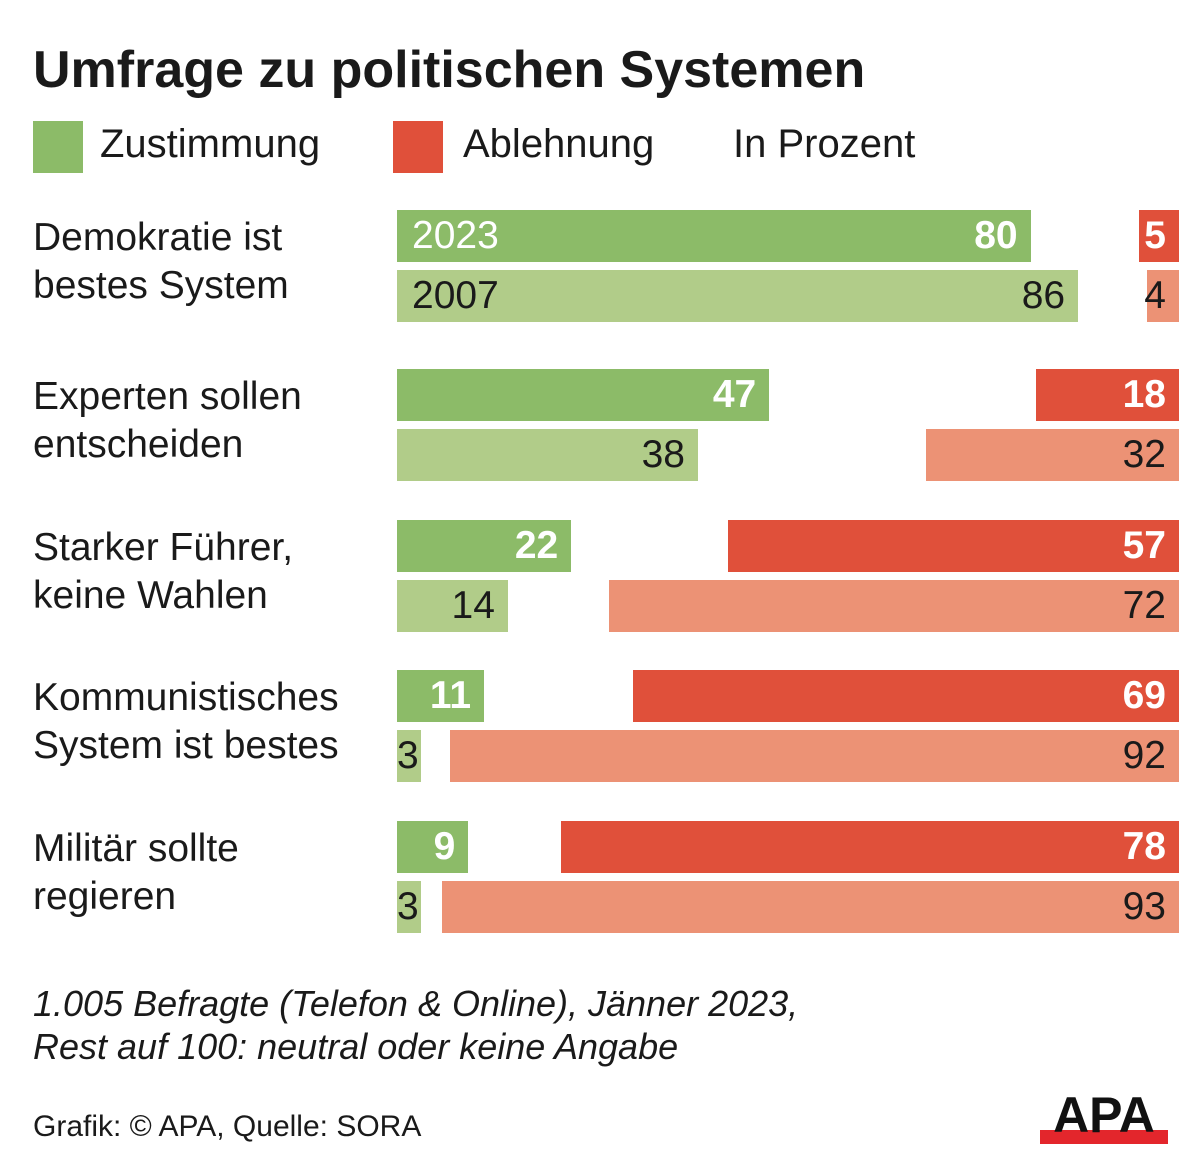 This screenshot has width=1200, height=1173. What do you see at coordinates (1155, 235) in the screenshot?
I see `value-label: 5` at bounding box center [1155, 235].